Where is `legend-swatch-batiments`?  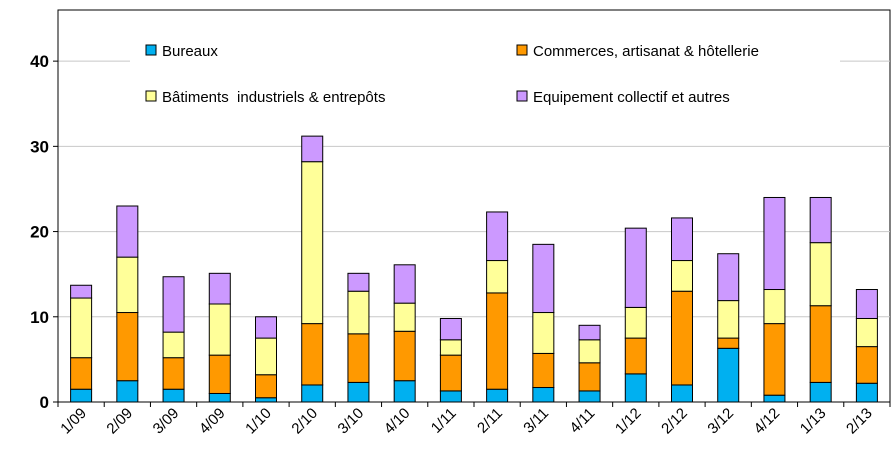
legend-swatch-batiments is located at coordinates (151, 96).